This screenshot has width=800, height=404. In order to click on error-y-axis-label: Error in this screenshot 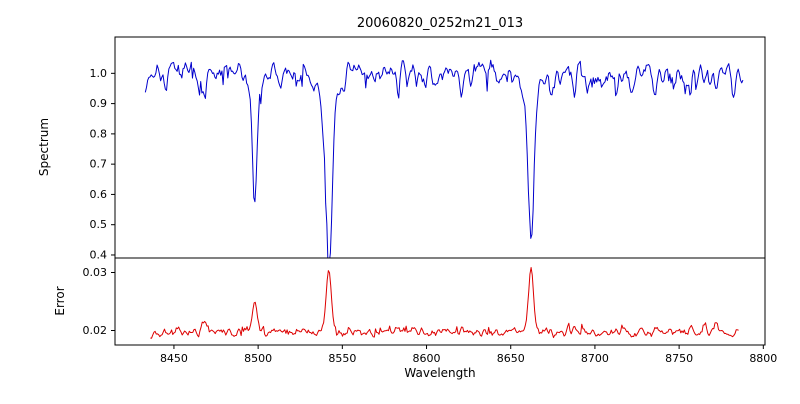, I will do `click(60, 300)`.